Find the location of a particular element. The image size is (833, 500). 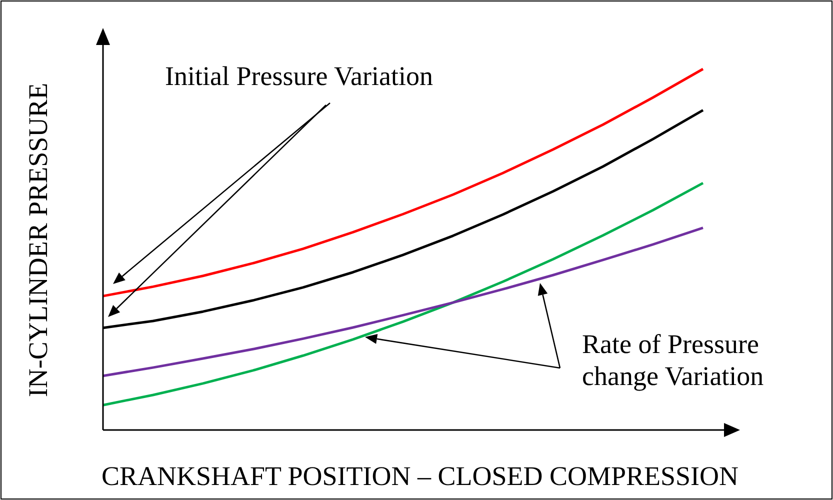

annotation: Rate of Pressure change Variation is located at coordinates (673, 360).